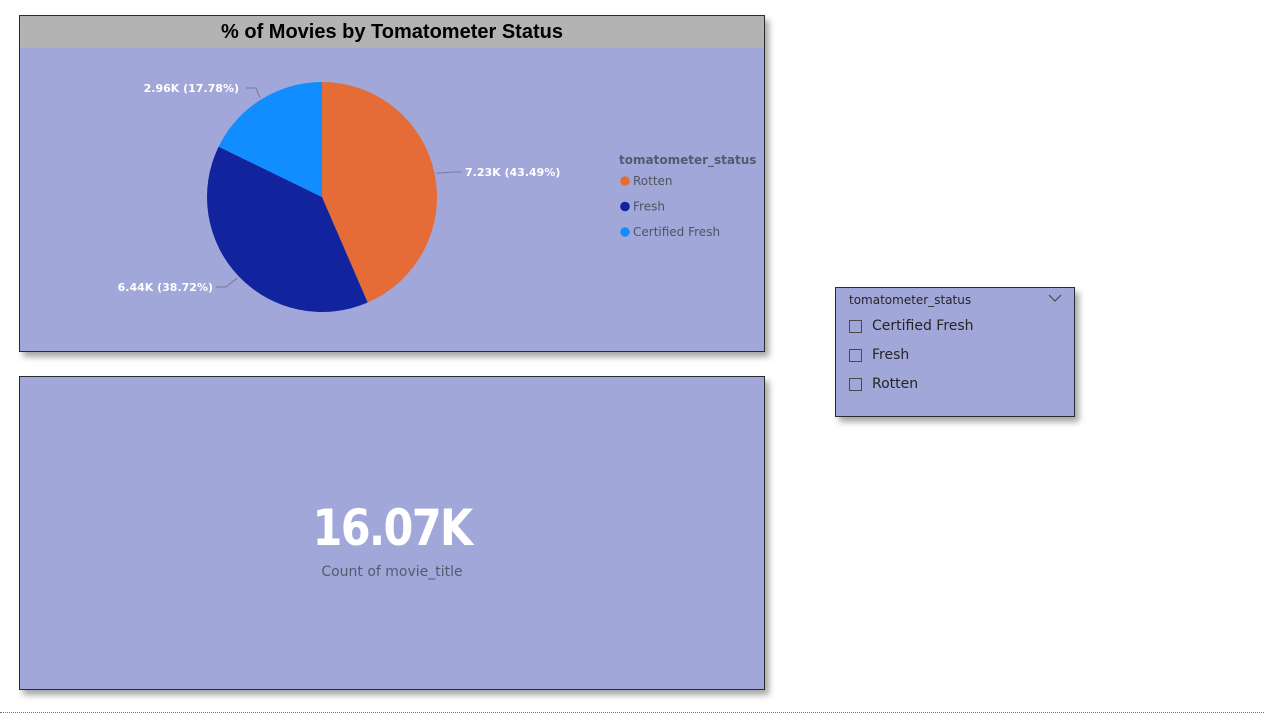 The image size is (1264, 722). What do you see at coordinates (270, 139) in the screenshot?
I see `pie-slice-certified-fresh` at bounding box center [270, 139].